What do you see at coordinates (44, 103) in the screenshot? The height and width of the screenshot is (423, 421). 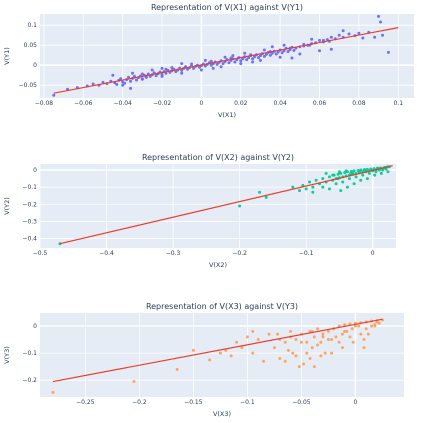 I see `x-tick-label: −0.08` at bounding box center [44, 103].